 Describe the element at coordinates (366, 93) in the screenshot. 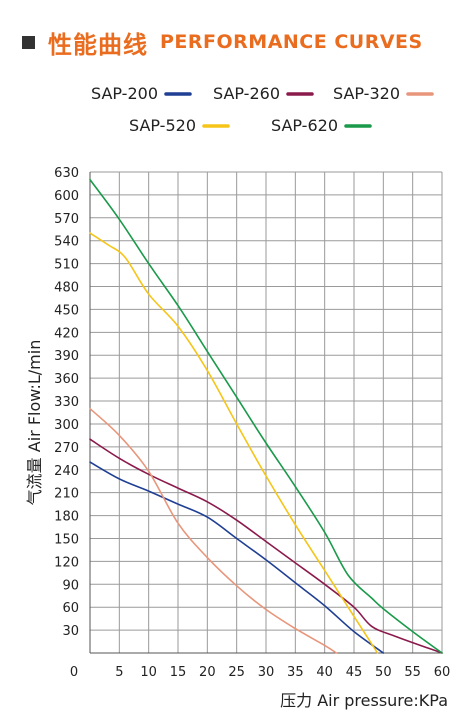

I see `legend-label-sap-320: SAP-320` at that location.